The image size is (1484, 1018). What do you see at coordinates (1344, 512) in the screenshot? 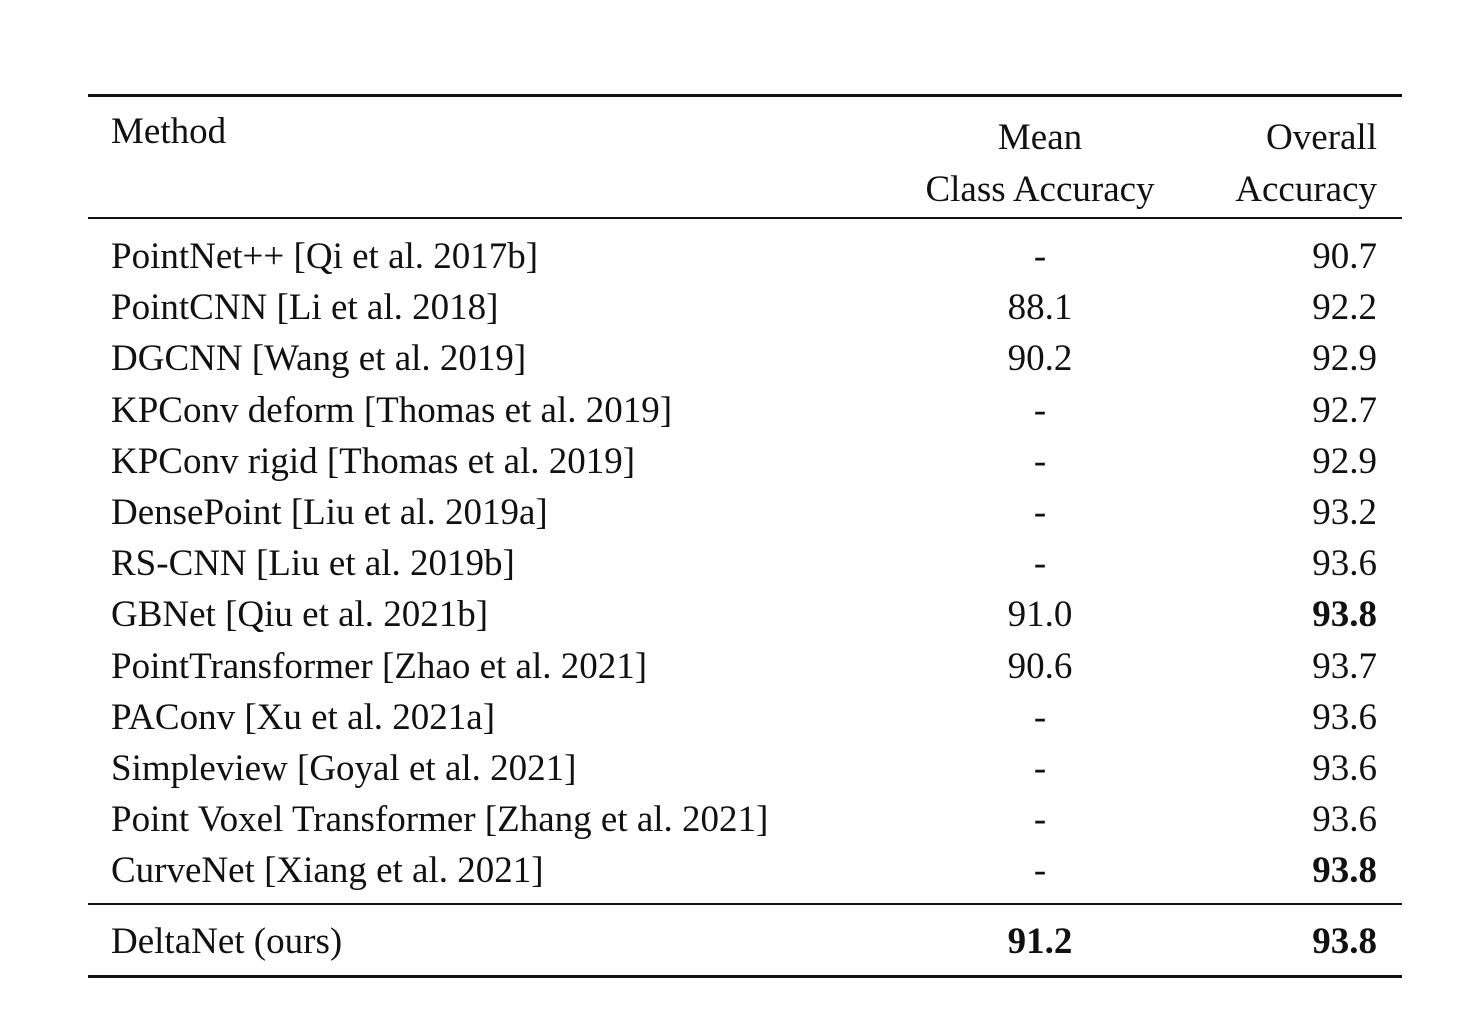
I see `overall-accuracy-cell: 93.2` at bounding box center [1344, 512].